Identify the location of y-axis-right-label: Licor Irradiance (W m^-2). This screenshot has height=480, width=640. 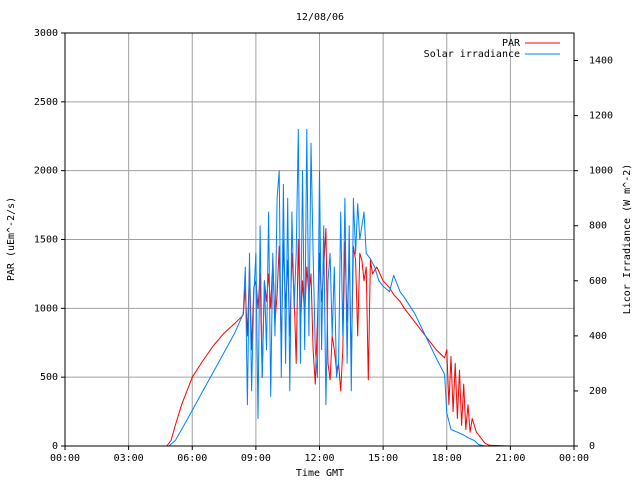
(627, 239).